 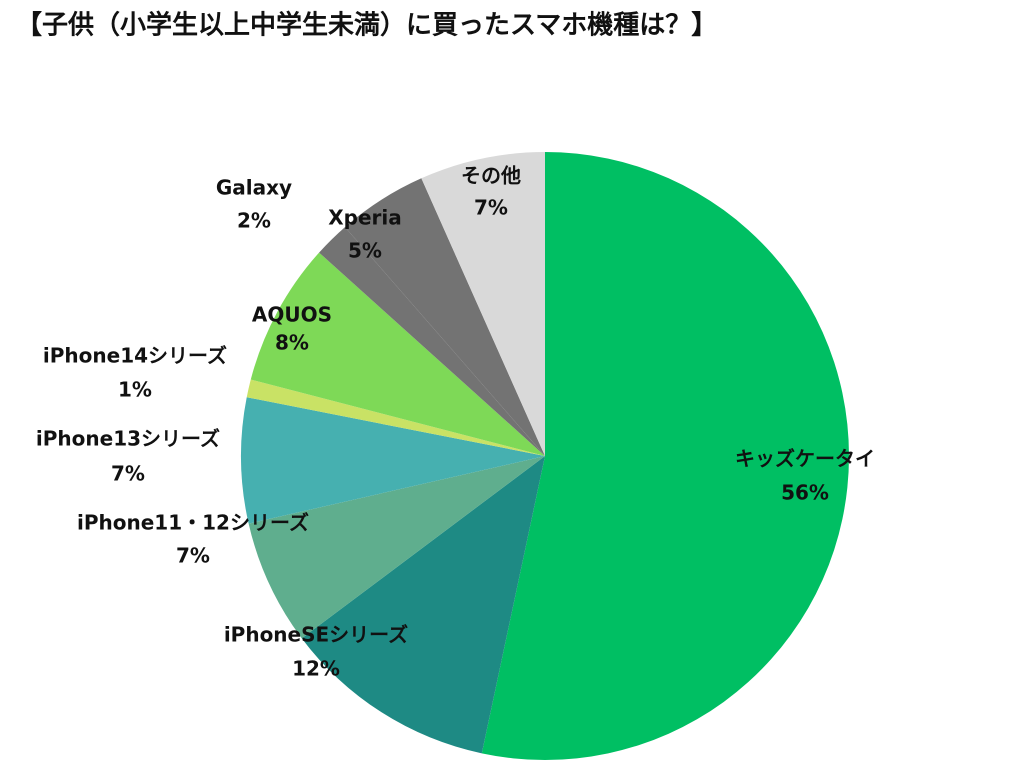 What do you see at coordinates (365, 251) in the screenshot?
I see `value-label: 5%` at bounding box center [365, 251].